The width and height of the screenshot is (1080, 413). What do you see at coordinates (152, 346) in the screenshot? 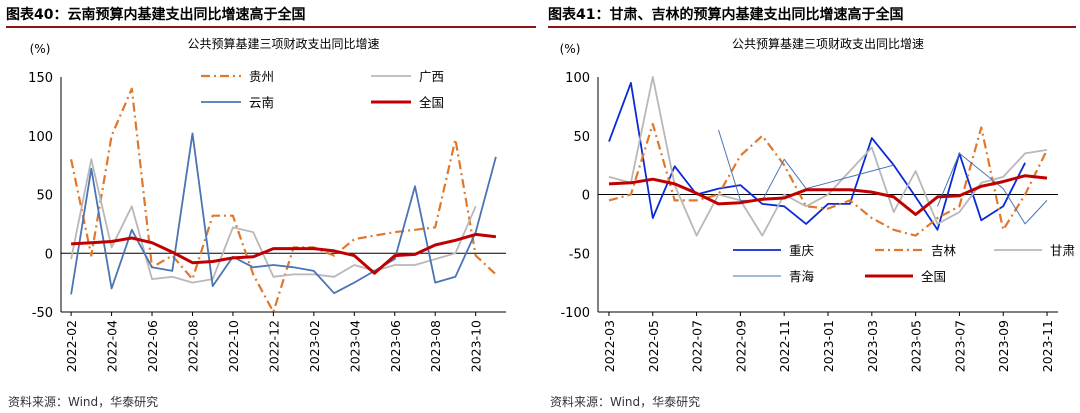
I see `x-tick-label: 2022-06` at bounding box center [152, 346].